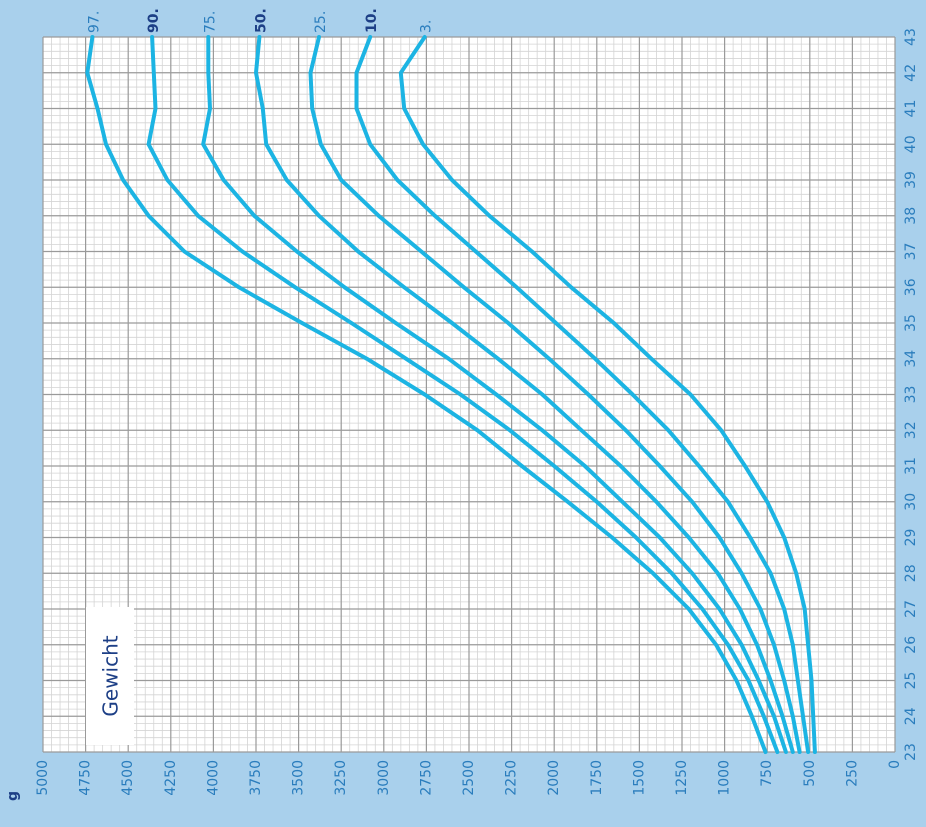  Describe the element at coordinates (154, 20) in the screenshot. I see `percentile-label-90: 90.` at that location.